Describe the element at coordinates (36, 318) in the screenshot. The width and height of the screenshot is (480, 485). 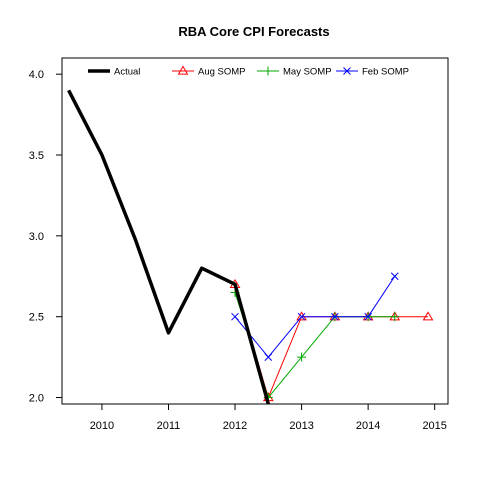
I see `y-tick-label: 2.5` at that location.